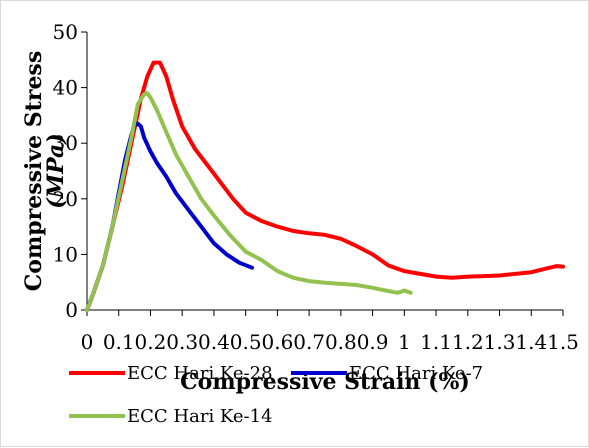 This screenshot has height=448, width=589. Describe the element at coordinates (87, 342) in the screenshot. I see `x-tick-label: 0` at that location.